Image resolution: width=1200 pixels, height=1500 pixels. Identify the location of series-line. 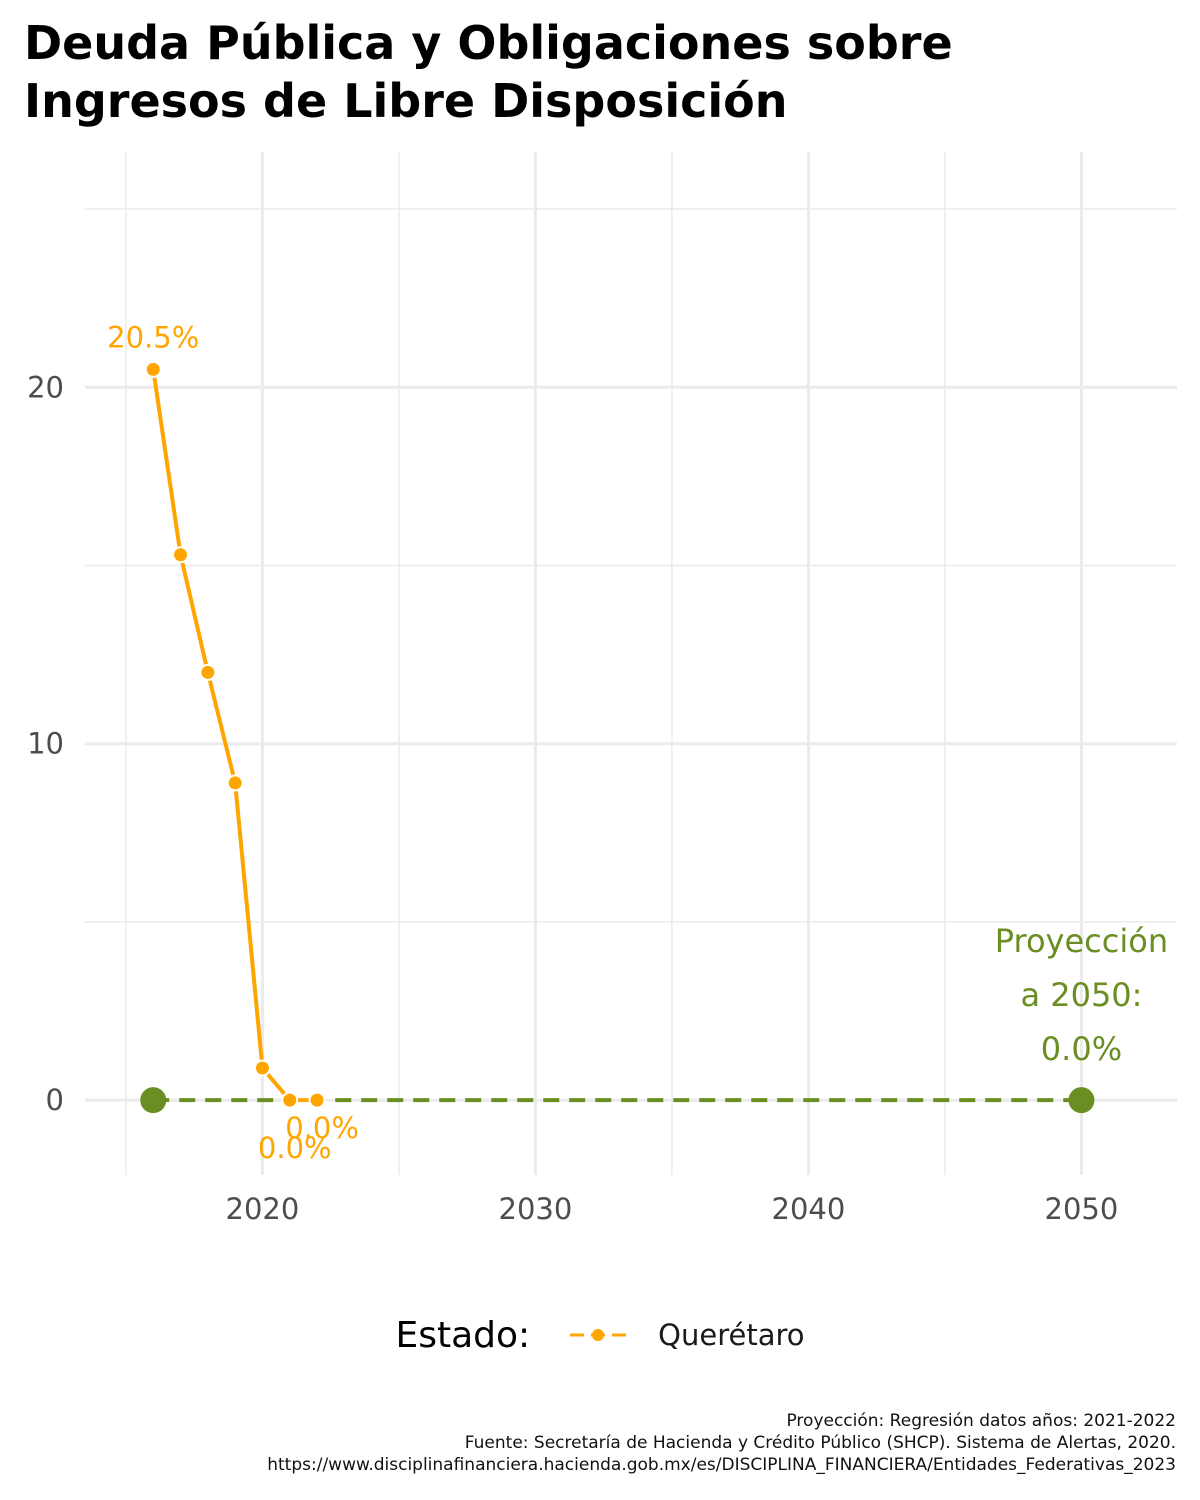
(234, 736).